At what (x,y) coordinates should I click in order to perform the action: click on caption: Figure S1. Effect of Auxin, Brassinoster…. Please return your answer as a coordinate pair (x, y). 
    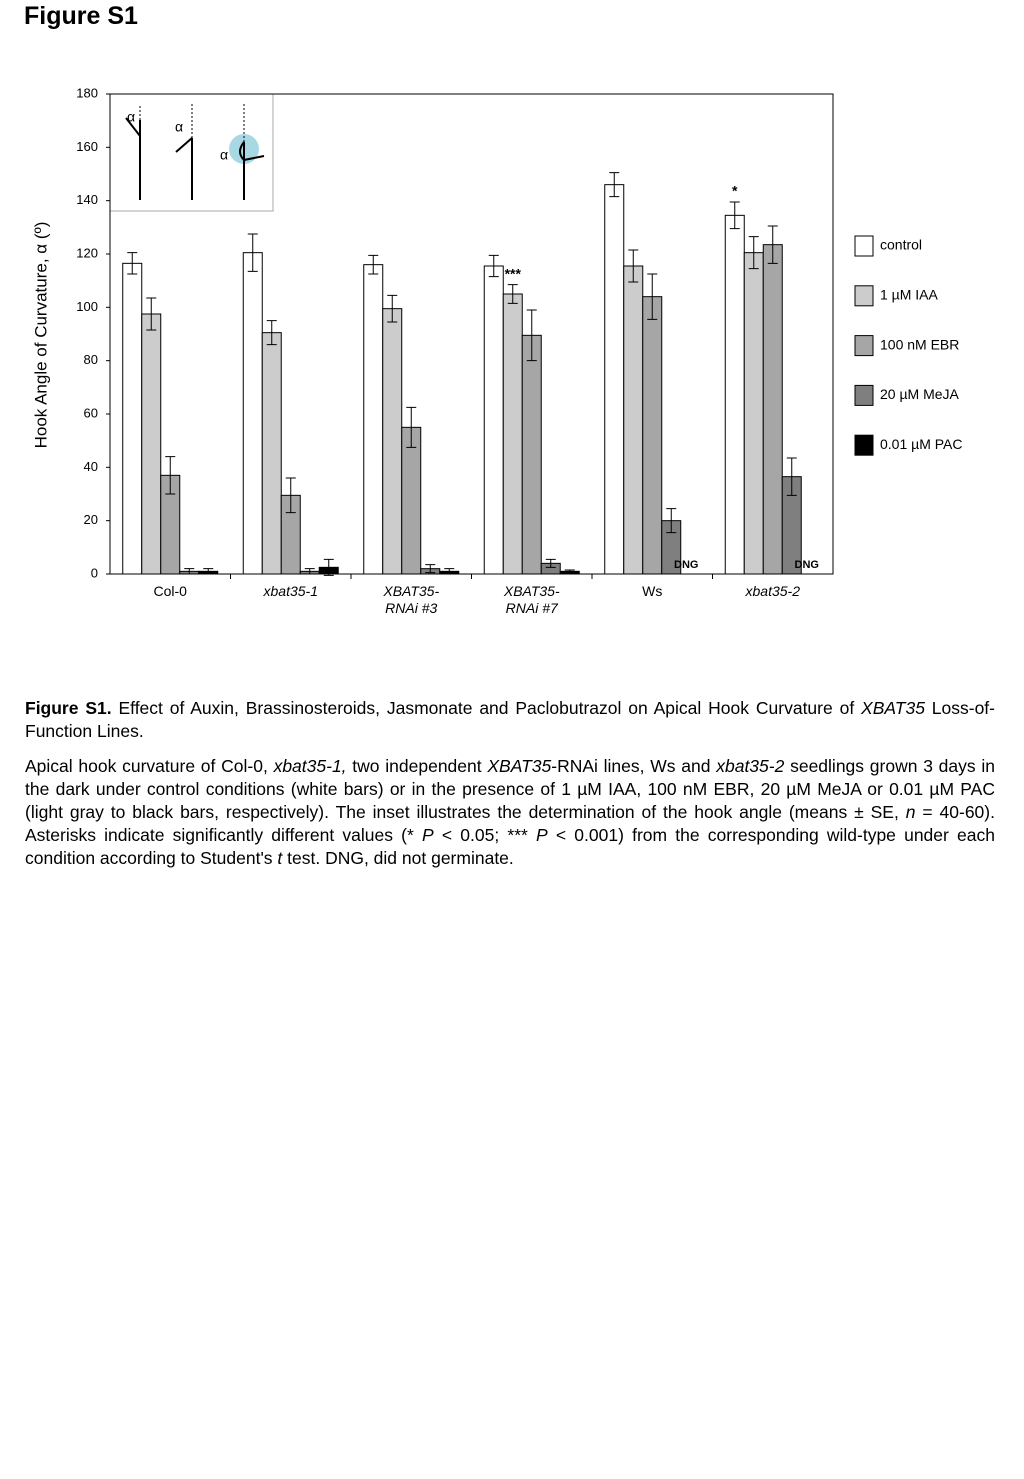
    Looking at the image, I should click on (510, 789).